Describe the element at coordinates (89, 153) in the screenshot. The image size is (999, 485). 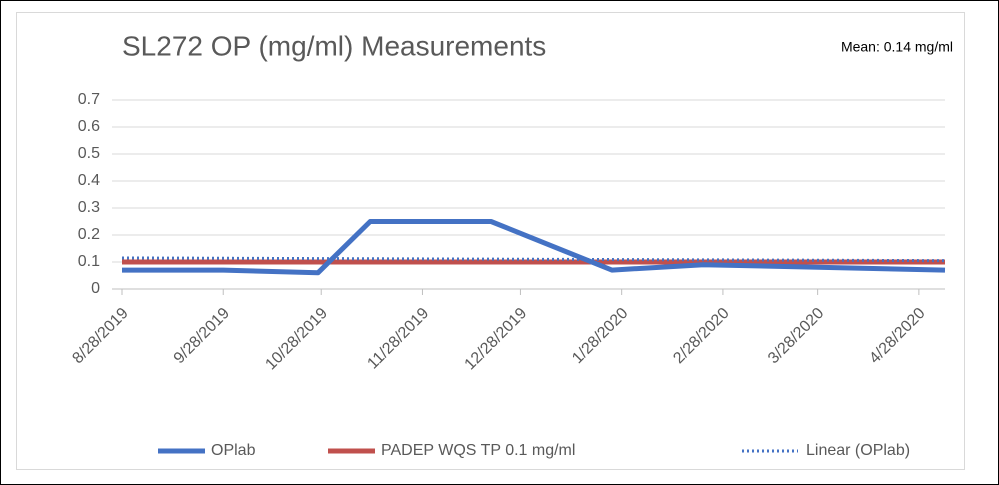
I see `y-tick-label: 0.5` at that location.